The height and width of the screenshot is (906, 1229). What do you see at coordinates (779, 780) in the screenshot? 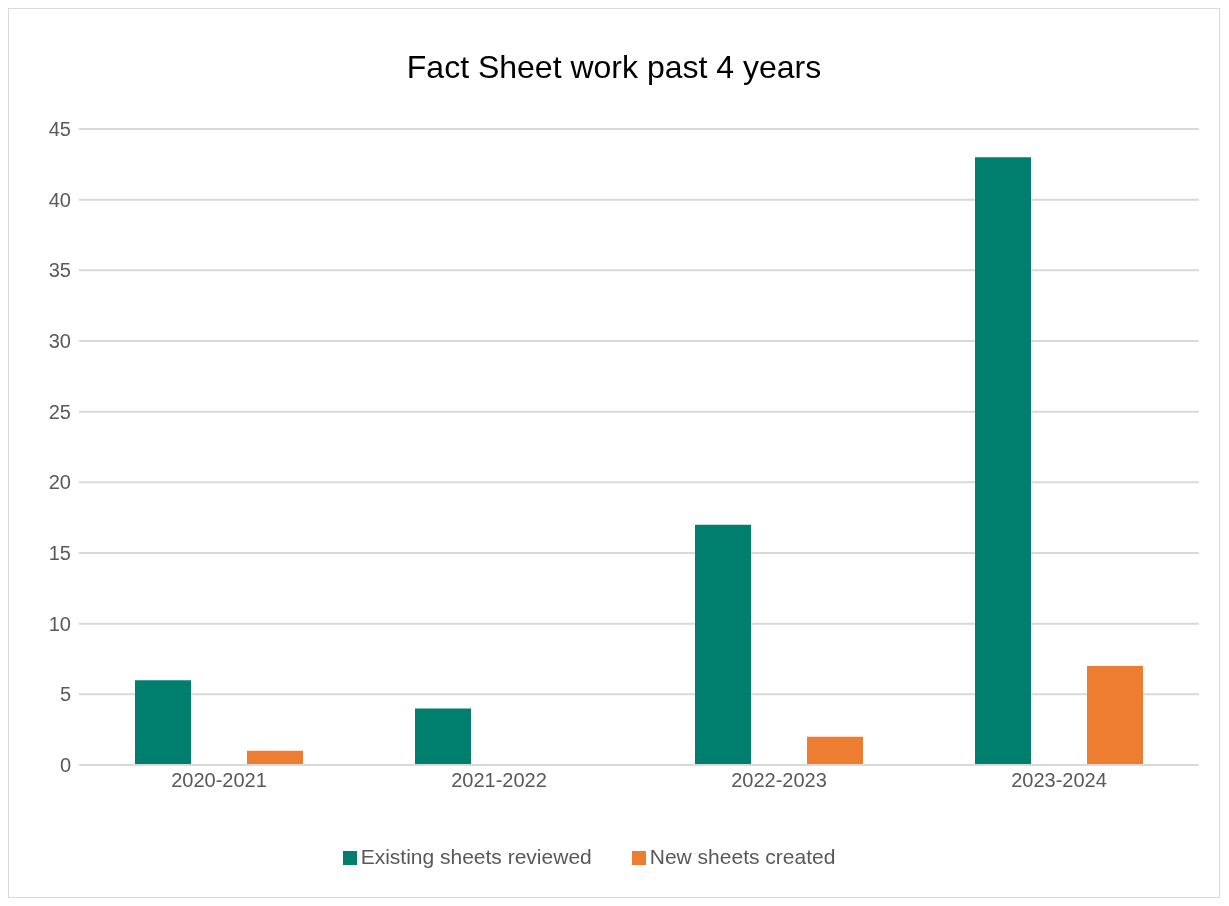
I see `x-tick-label: 2022-2023` at bounding box center [779, 780].